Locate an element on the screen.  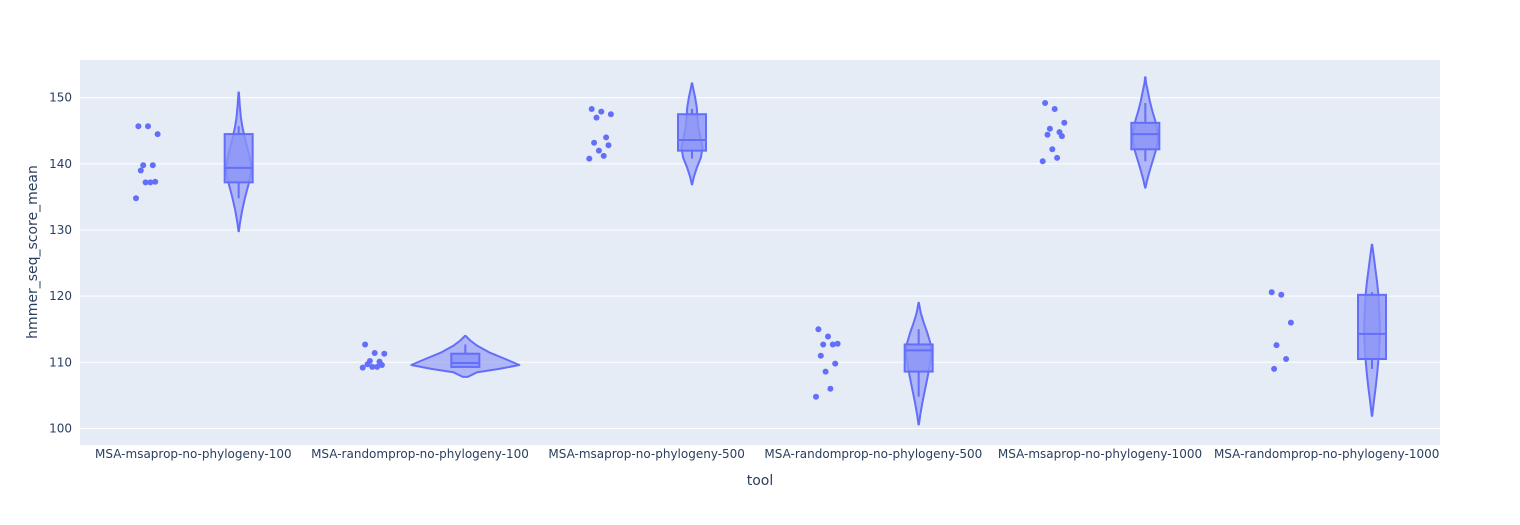
y-tick-label: 120 is located at coordinates (60, 296).